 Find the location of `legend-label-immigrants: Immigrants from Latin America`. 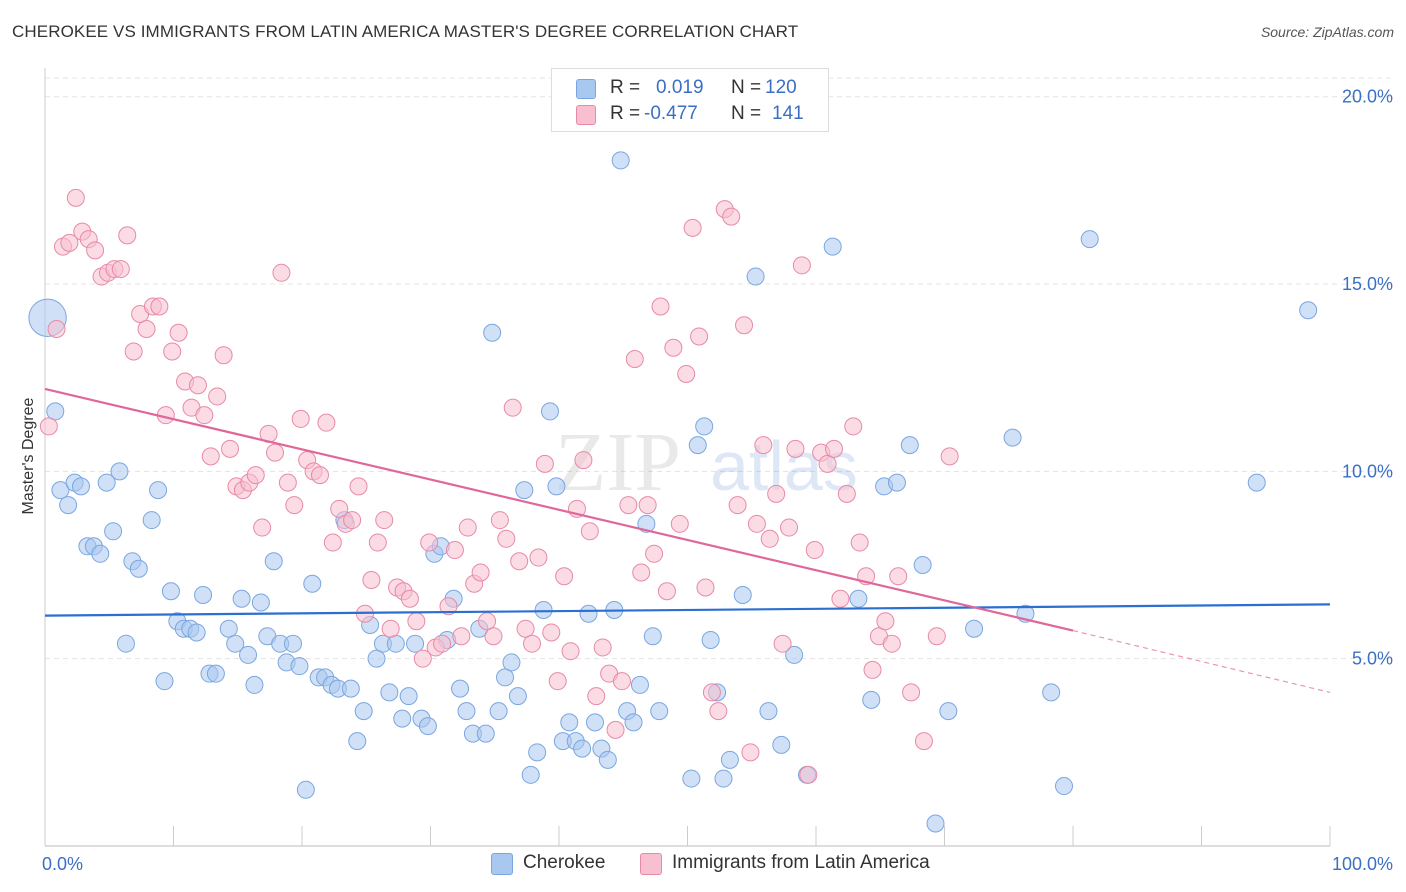

legend-label-immigrants: Immigrants from Latin America is located at coordinates (801, 862).